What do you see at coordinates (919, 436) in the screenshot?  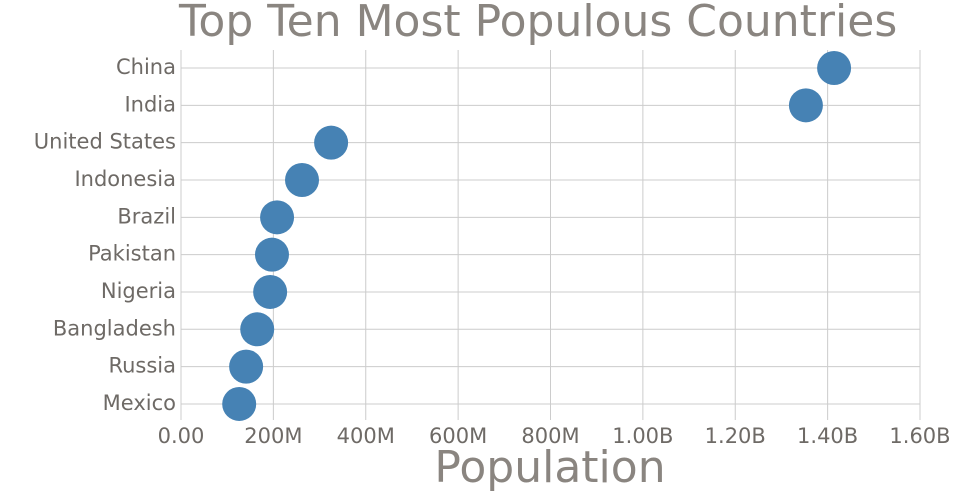 I see `x-tick-label: 1.60B` at bounding box center [919, 436].